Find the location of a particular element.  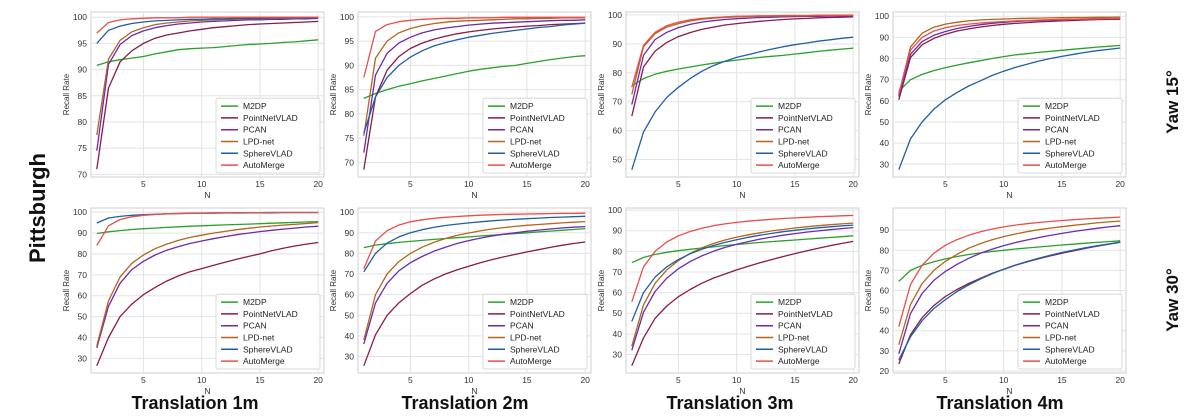

series-line-lpd-net is located at coordinates (742, 284).